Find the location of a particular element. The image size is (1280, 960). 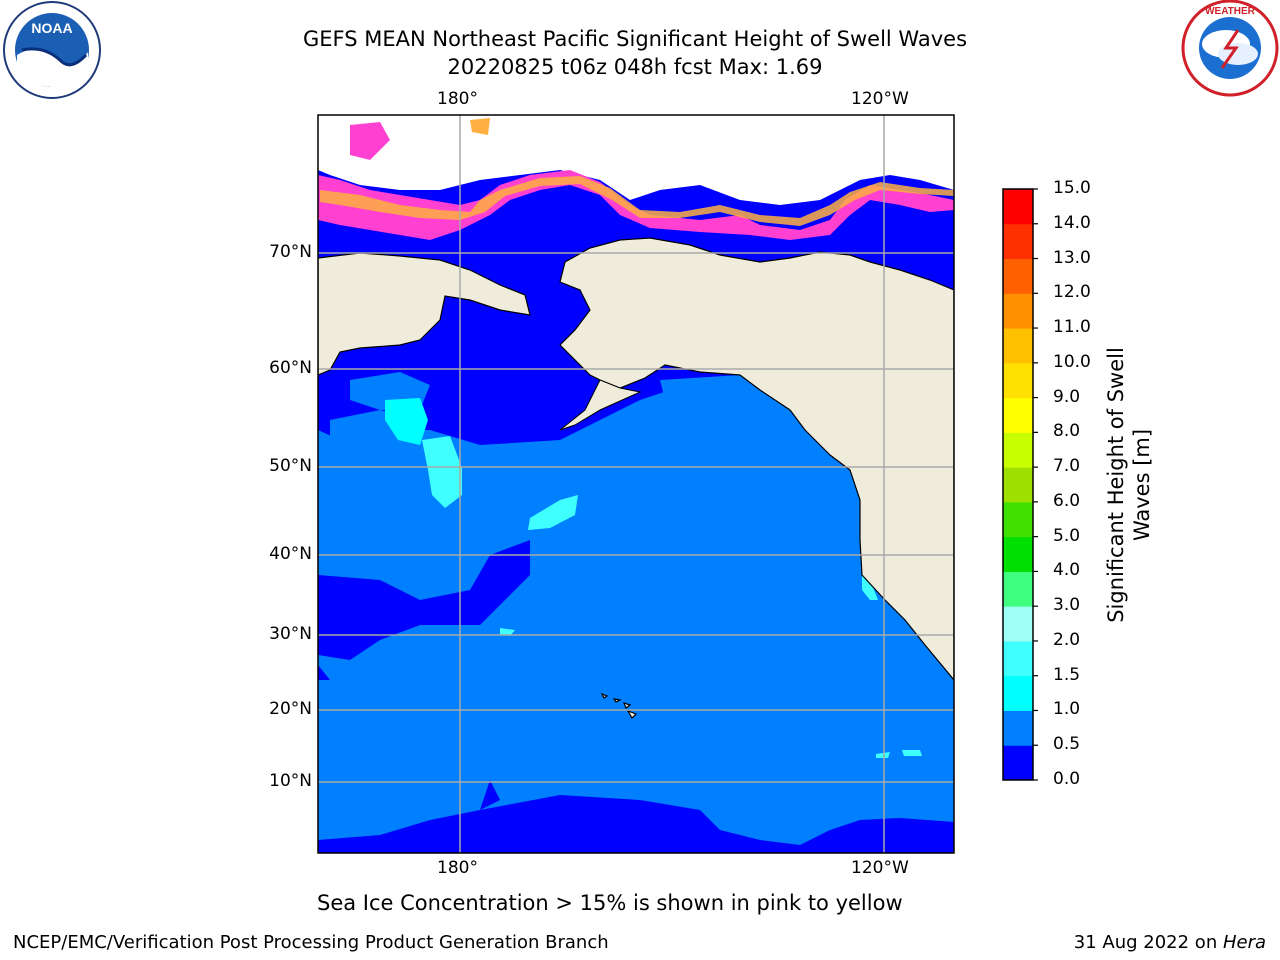

colorbar-tick-label: 9.0 is located at coordinates (1067, 396).